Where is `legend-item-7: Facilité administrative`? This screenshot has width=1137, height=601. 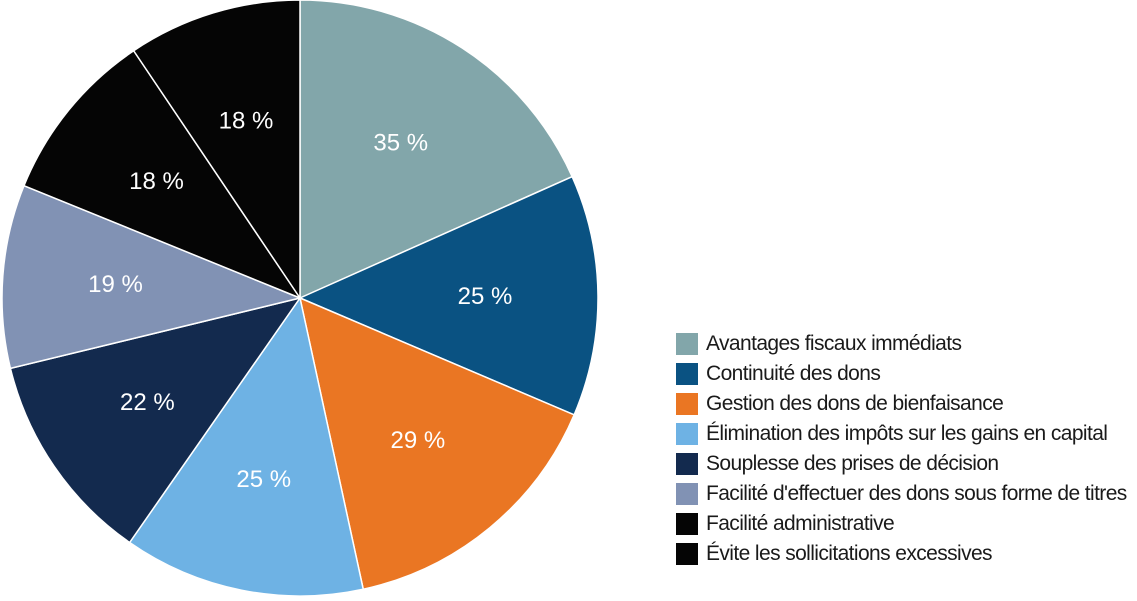
legend-item-7: Facilité administrative is located at coordinates (901, 524).